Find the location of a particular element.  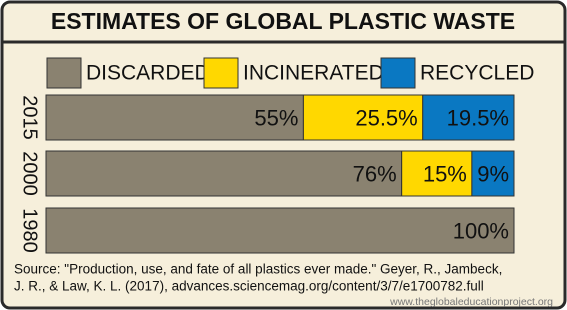

value-label: 25.5% is located at coordinates (386, 117).